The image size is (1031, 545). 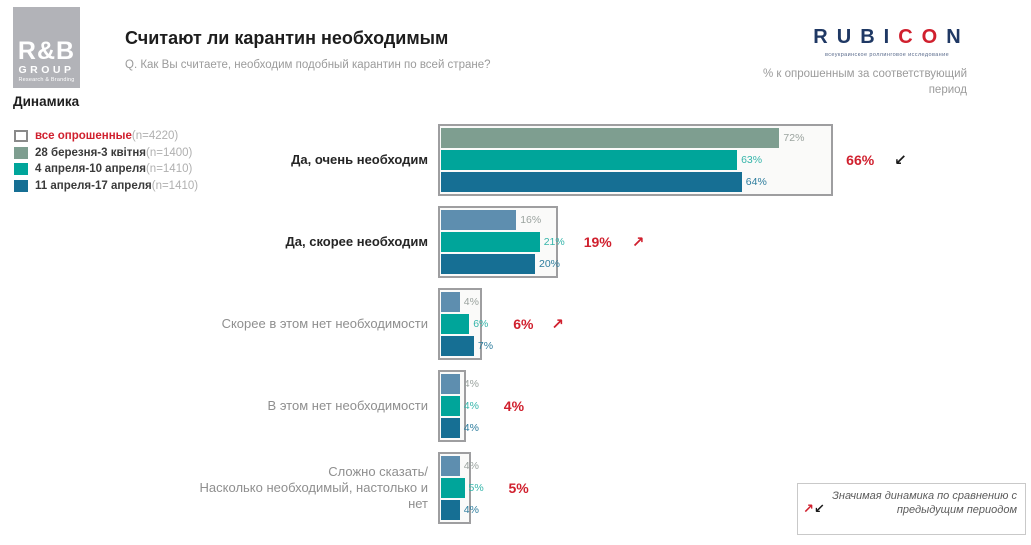 I want to click on overall-total-value: 19%, so click(x=597, y=242).